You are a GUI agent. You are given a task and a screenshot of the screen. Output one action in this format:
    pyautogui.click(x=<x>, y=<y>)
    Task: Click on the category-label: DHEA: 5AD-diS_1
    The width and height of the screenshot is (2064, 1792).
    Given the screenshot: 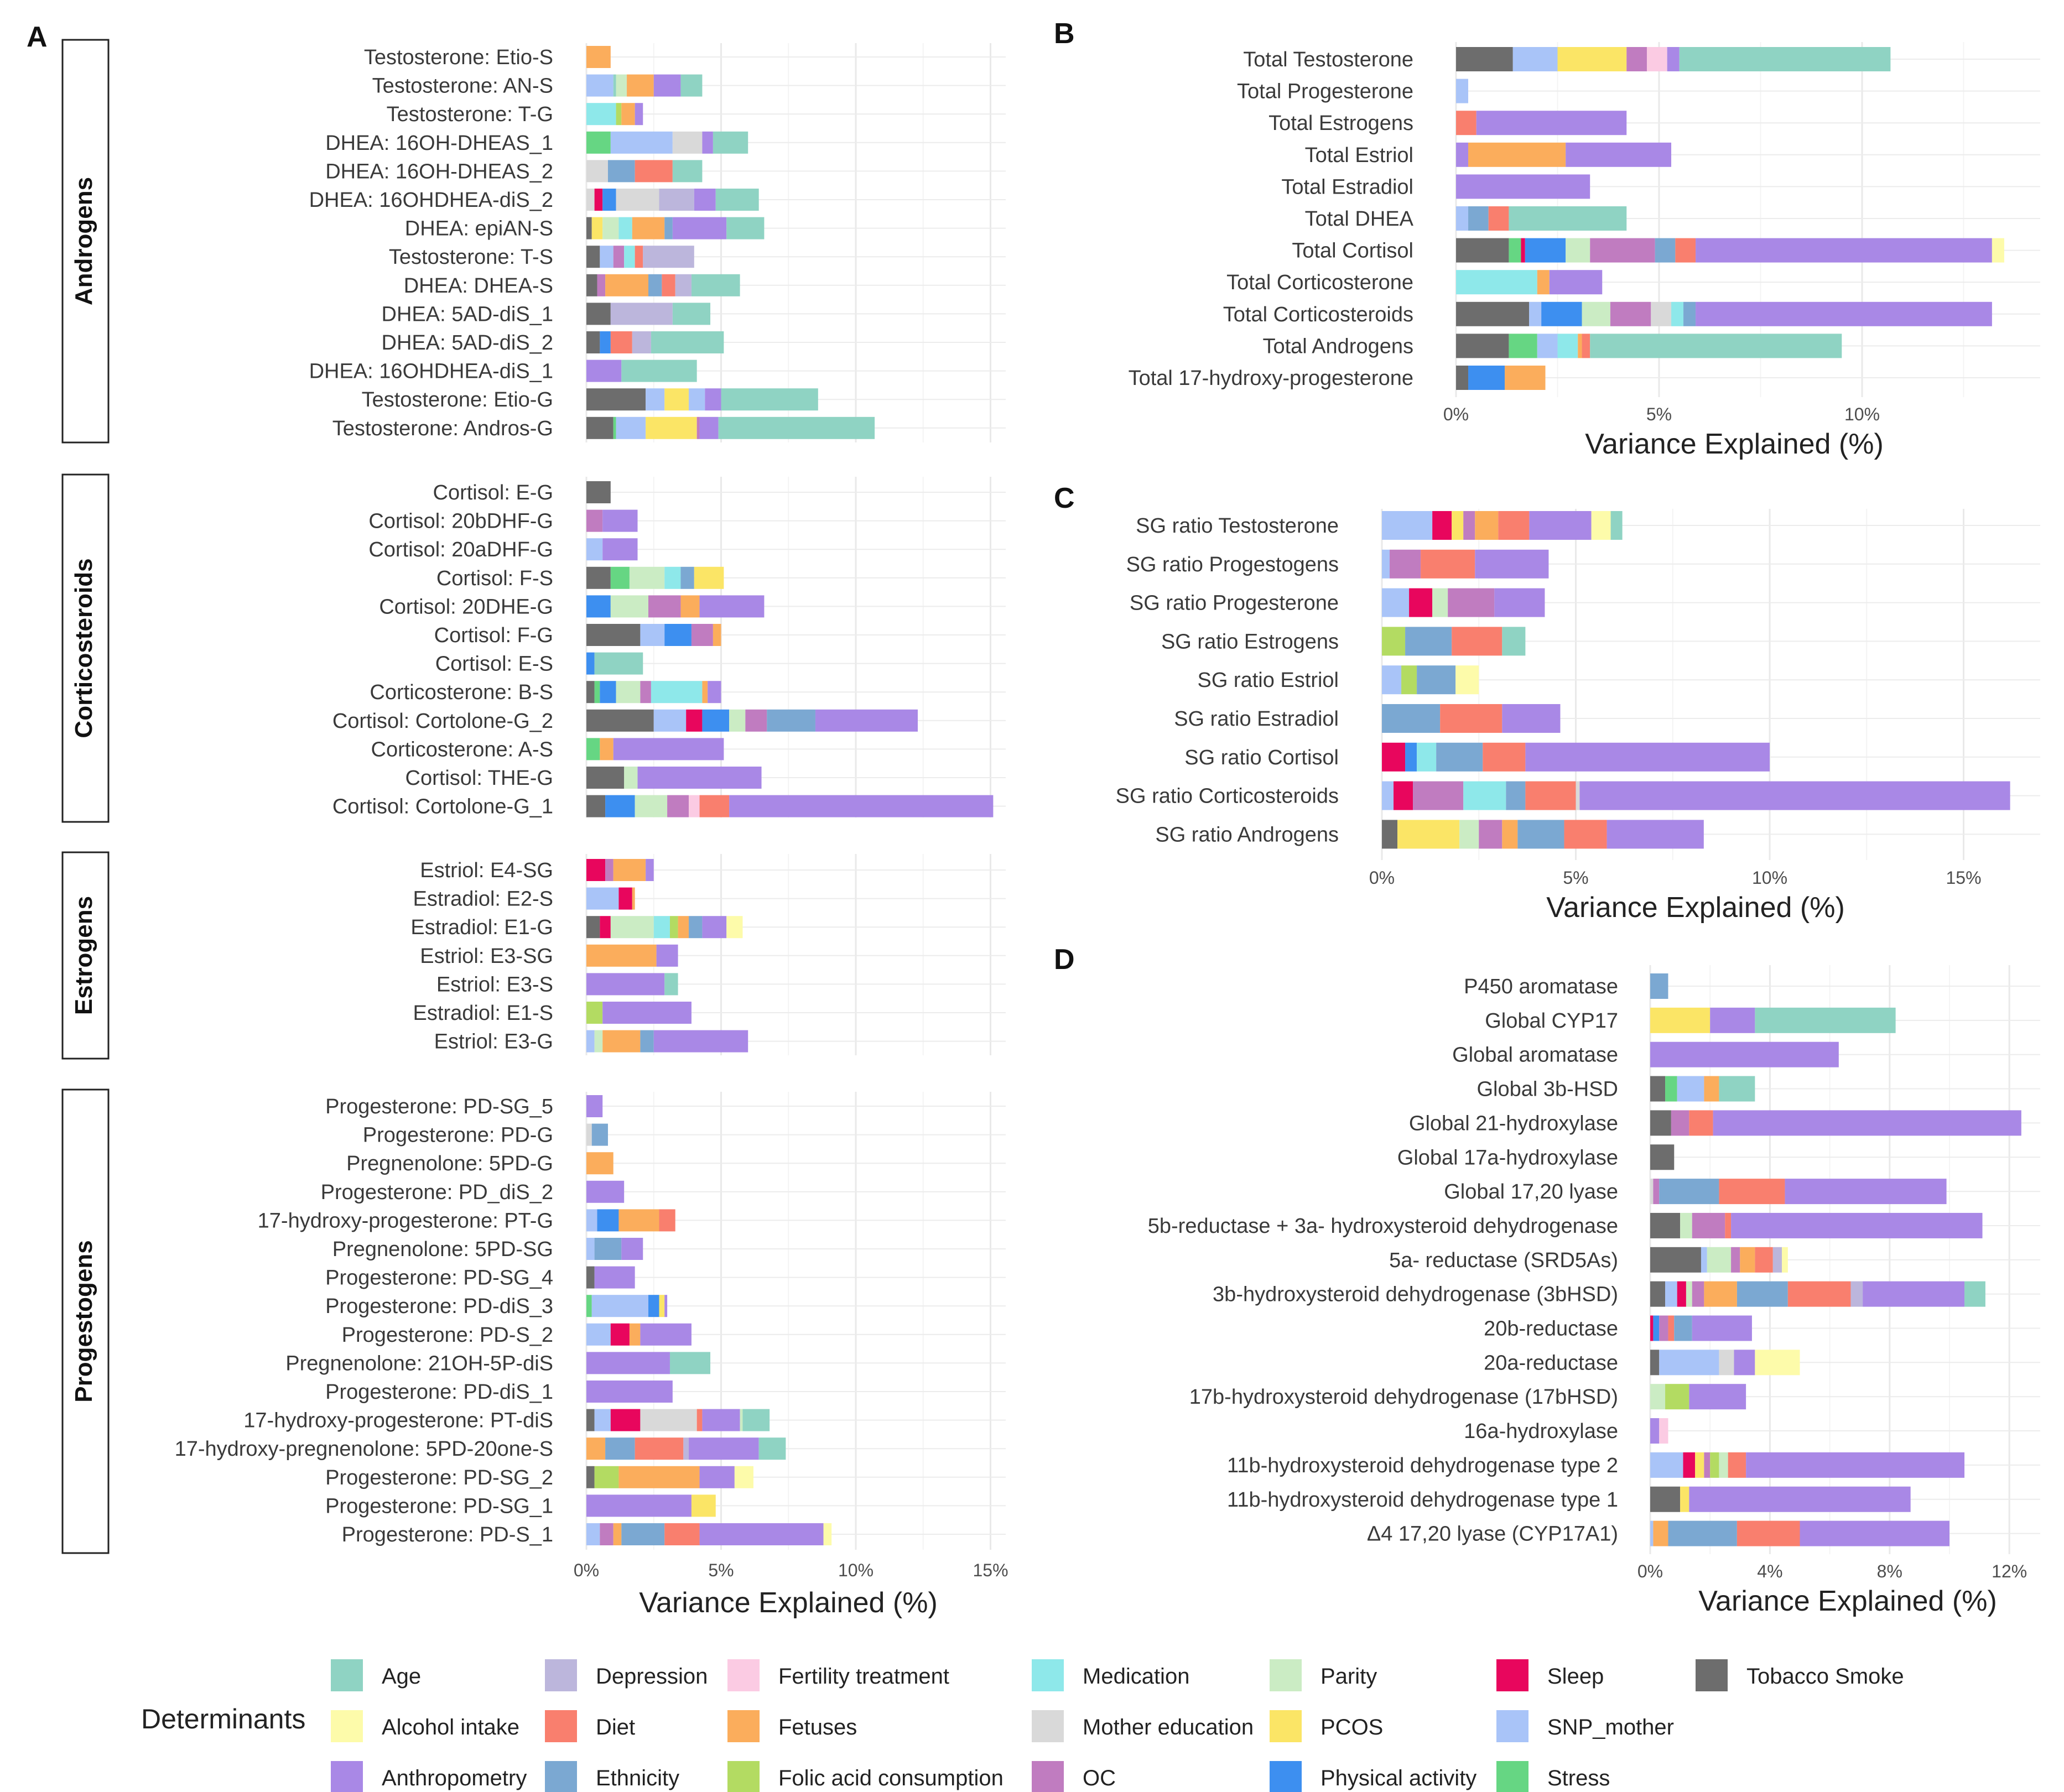 What is the action you would take?
    pyautogui.click(x=468, y=314)
    